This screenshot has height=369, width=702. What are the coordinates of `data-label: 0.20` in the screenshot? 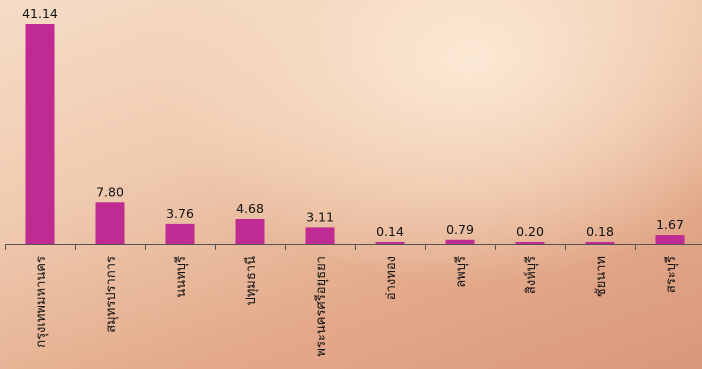 It's located at (530, 231).